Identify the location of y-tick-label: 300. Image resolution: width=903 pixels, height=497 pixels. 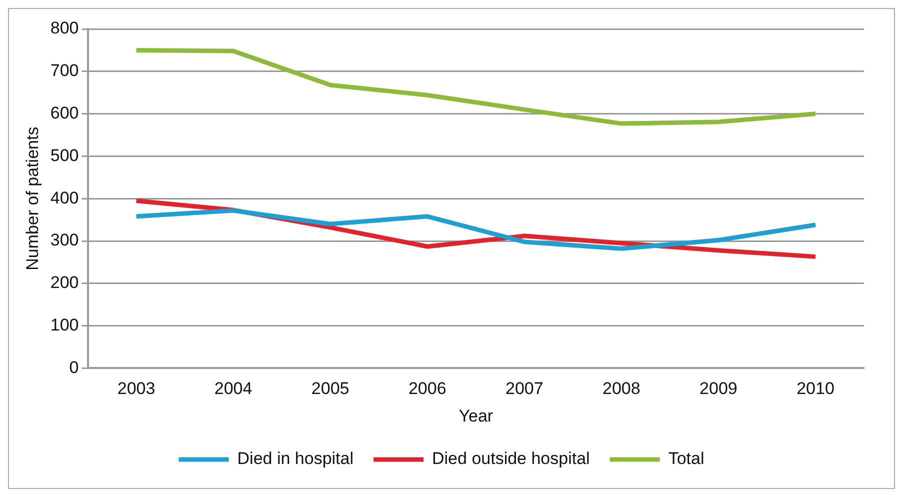
(64, 240).